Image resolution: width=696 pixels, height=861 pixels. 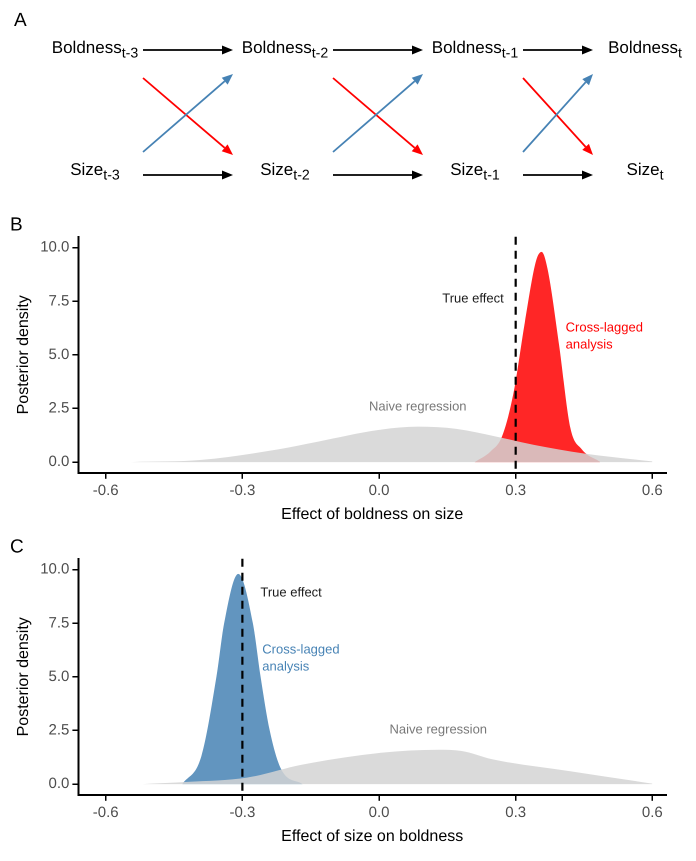 What do you see at coordinates (475, 50) in the screenshot?
I see `text: Boldness$_{t-1}$` at bounding box center [475, 50].